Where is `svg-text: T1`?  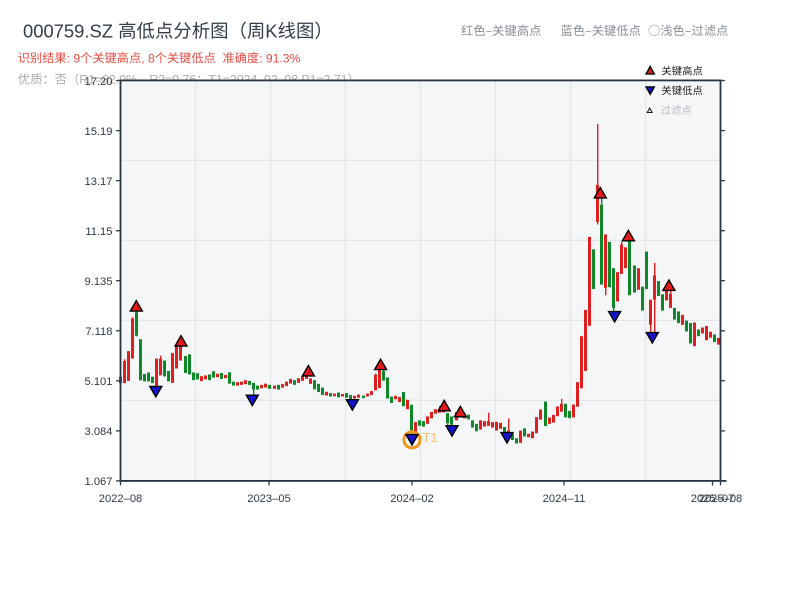 svg-text: T1 is located at coordinates (430, 437).